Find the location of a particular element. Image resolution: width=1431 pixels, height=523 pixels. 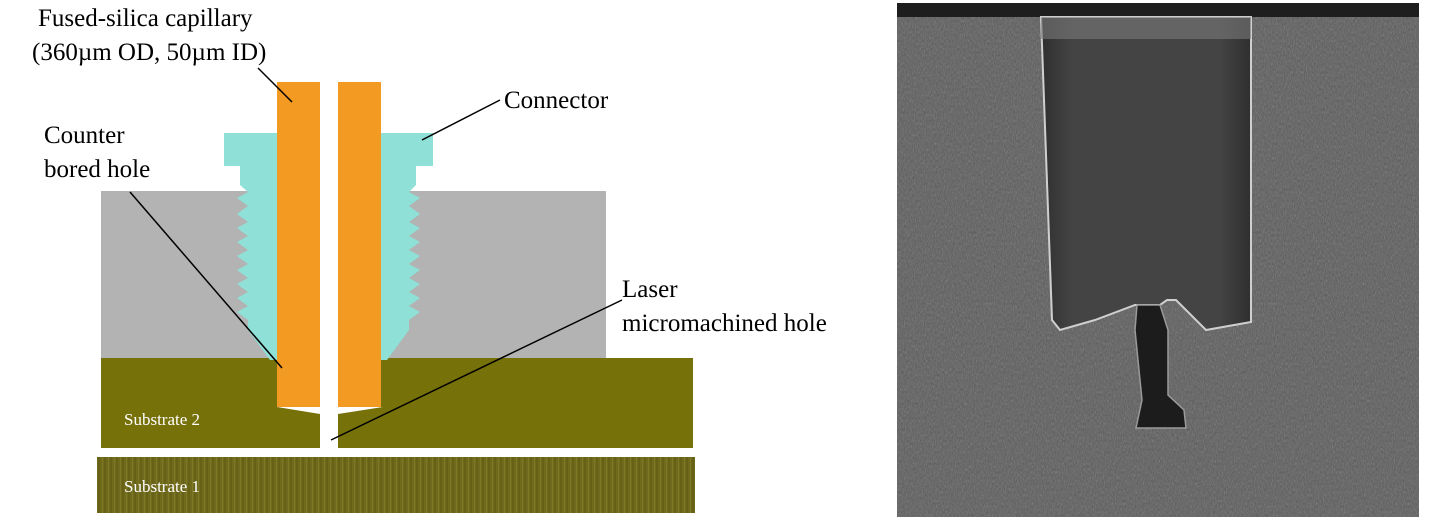

connector-label: Connector is located at coordinates (556, 100).